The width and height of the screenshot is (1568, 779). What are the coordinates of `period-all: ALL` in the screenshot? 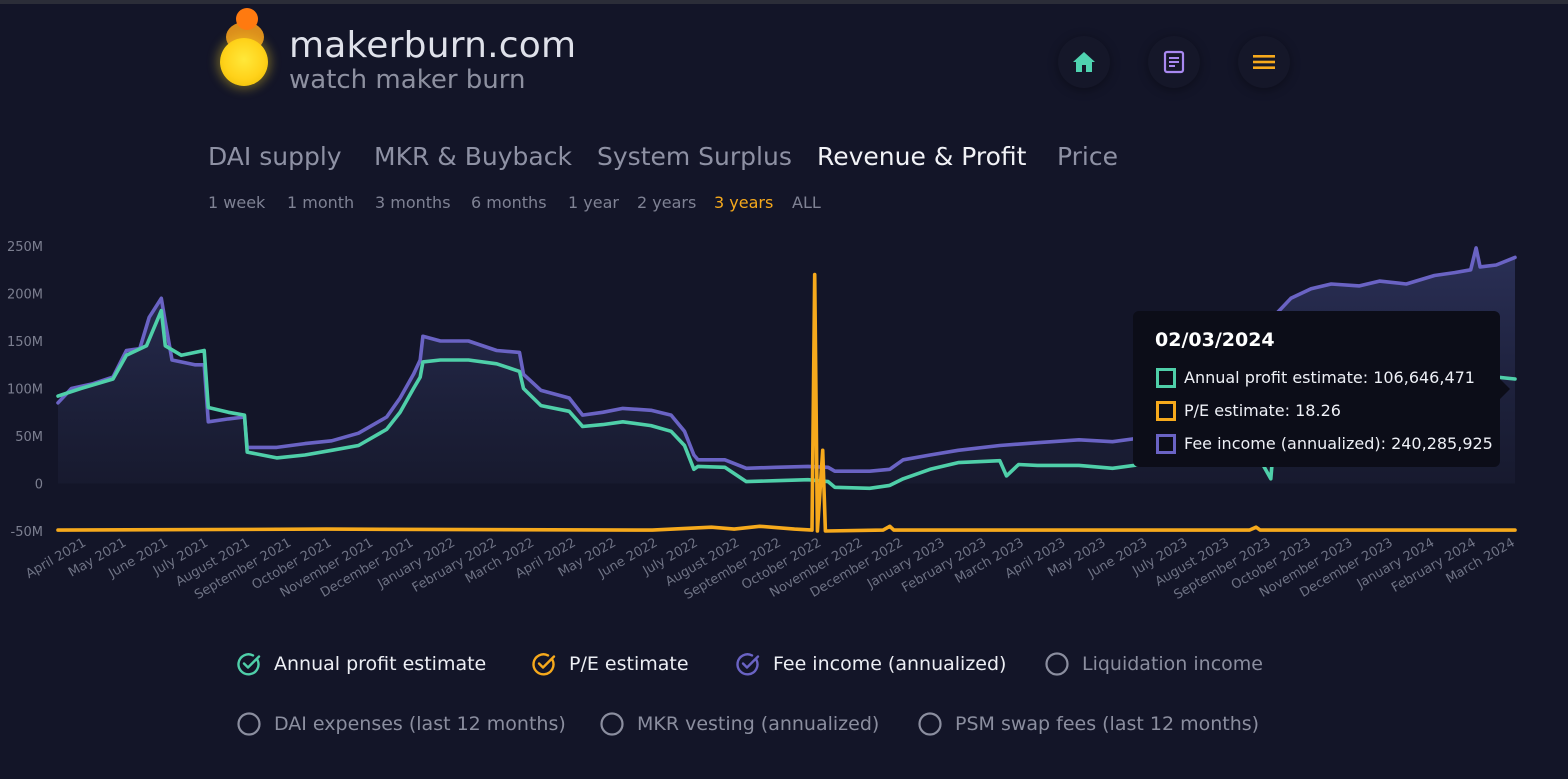 It's located at (806, 202).